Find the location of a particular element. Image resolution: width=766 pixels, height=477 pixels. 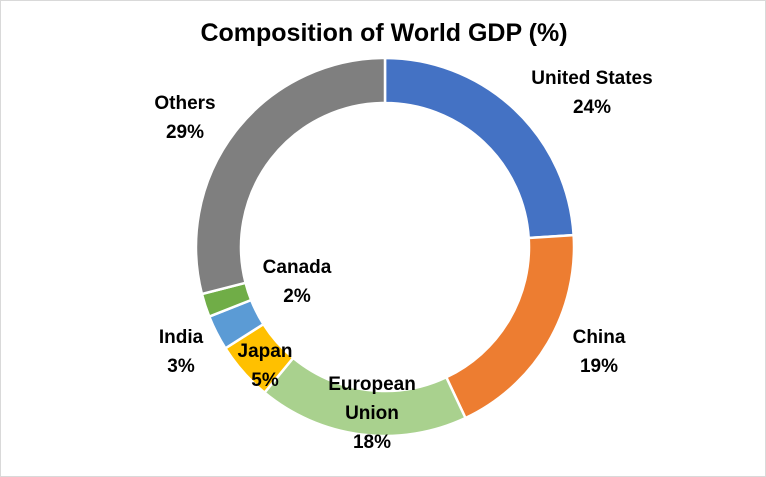

label-china-name: China is located at coordinates (599, 337).